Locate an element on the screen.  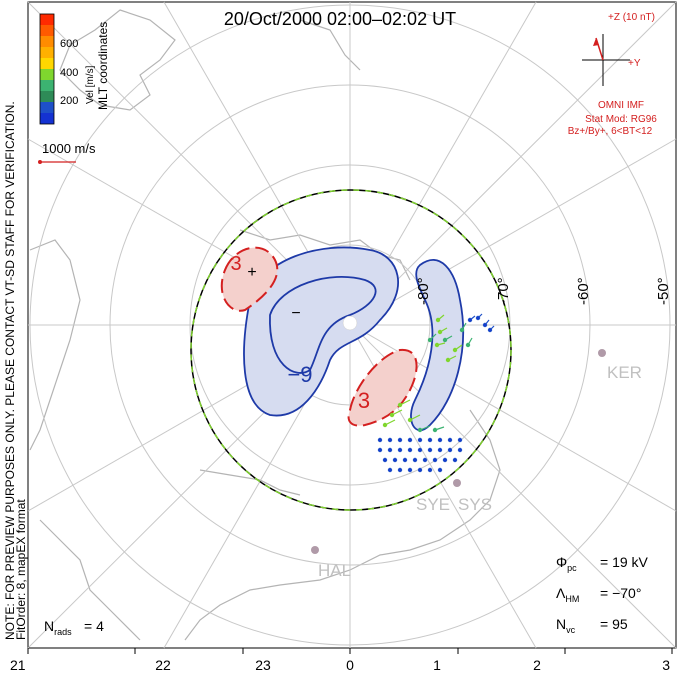
vectors-blue is located at coordinates (436, 393).